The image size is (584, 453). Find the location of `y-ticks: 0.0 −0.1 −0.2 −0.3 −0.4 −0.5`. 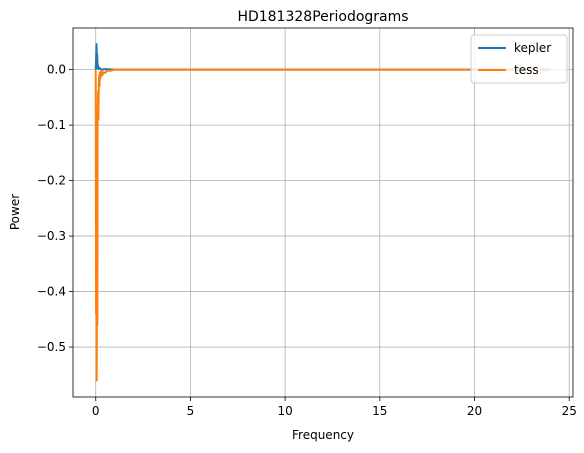

y-ticks: 0.0 −0.1 −0.2 −0.3 −0.4 −0.5 is located at coordinates (55, 208).